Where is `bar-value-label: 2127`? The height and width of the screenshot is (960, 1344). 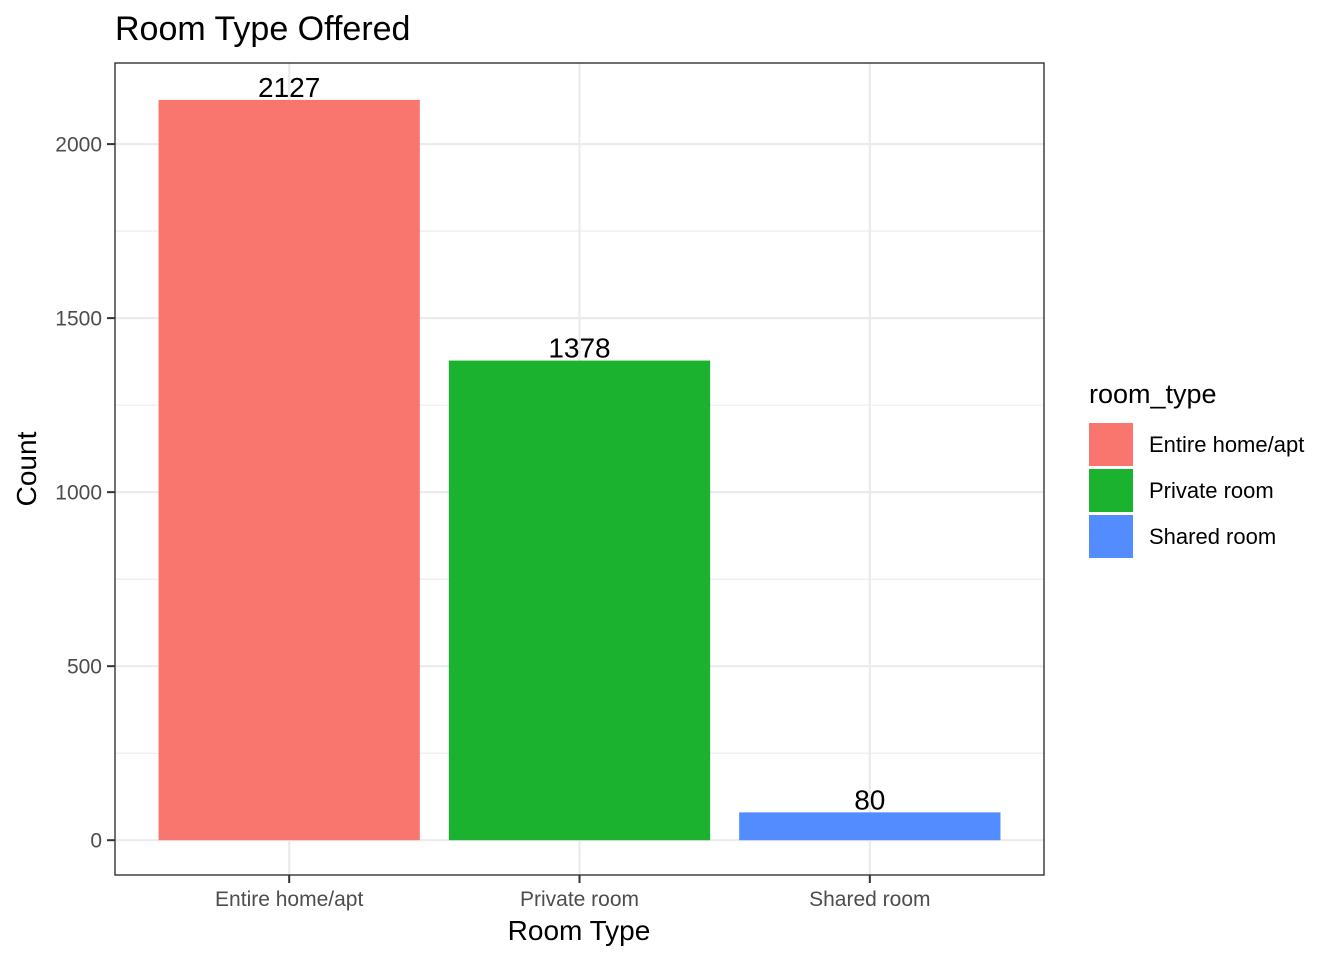 bar-value-label: 2127 is located at coordinates (289, 87).